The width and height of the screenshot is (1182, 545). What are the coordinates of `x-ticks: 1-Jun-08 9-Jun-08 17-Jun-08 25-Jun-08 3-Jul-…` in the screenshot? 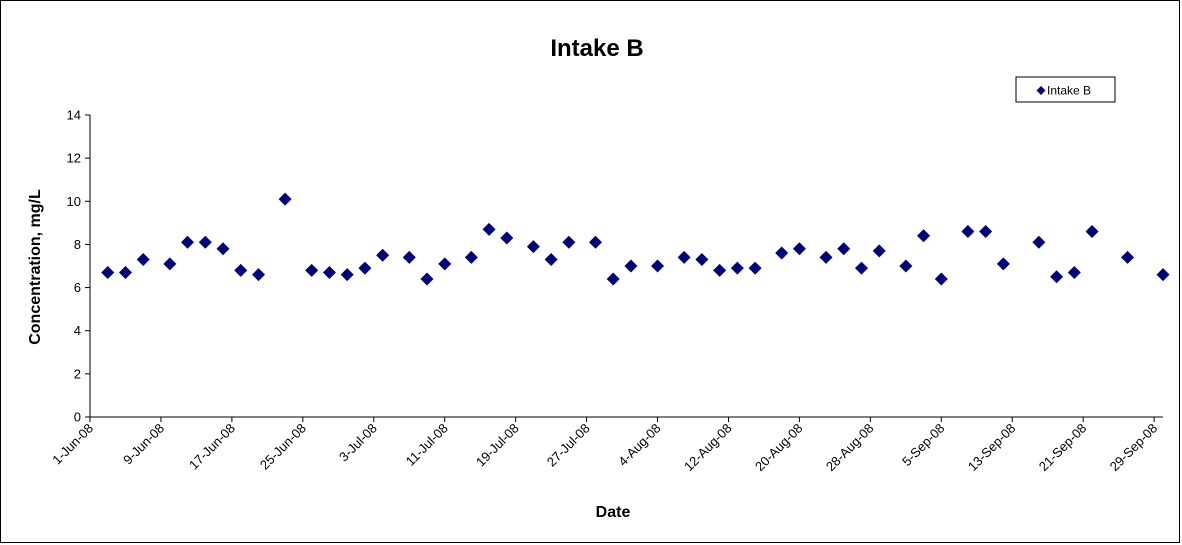 It's located at (604, 445).